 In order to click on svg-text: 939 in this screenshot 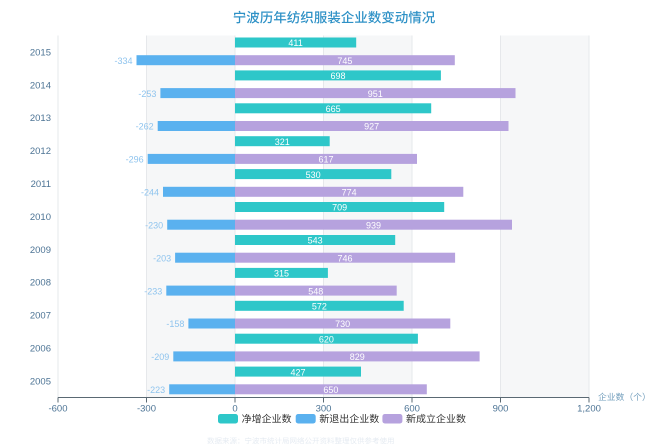, I will do `click(373, 225)`.